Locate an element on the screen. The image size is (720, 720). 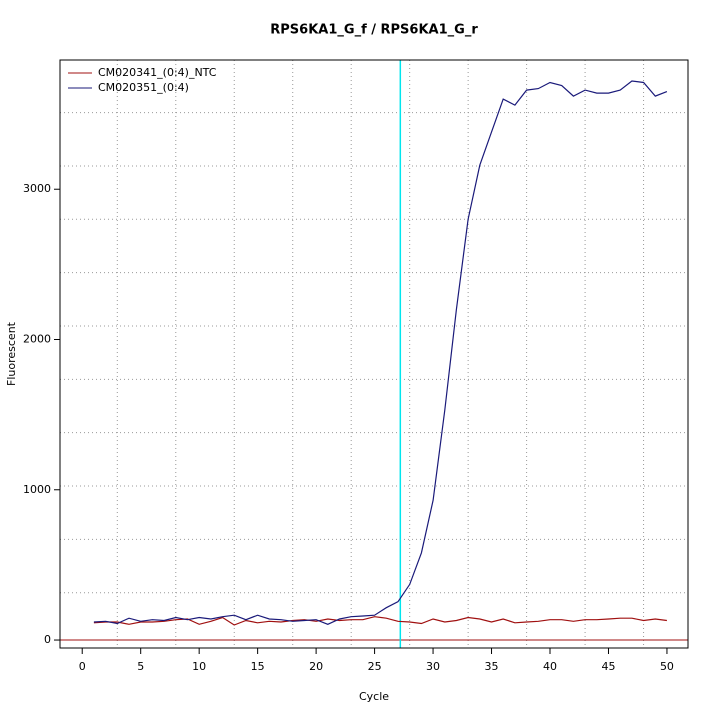
y-tick-label: 2000 is located at coordinates (37, 338).